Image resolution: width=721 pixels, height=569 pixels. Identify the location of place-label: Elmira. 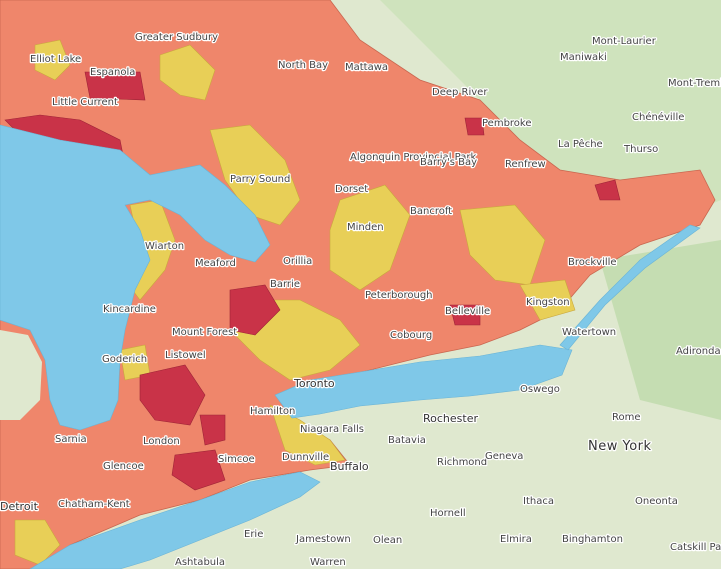
(516, 539).